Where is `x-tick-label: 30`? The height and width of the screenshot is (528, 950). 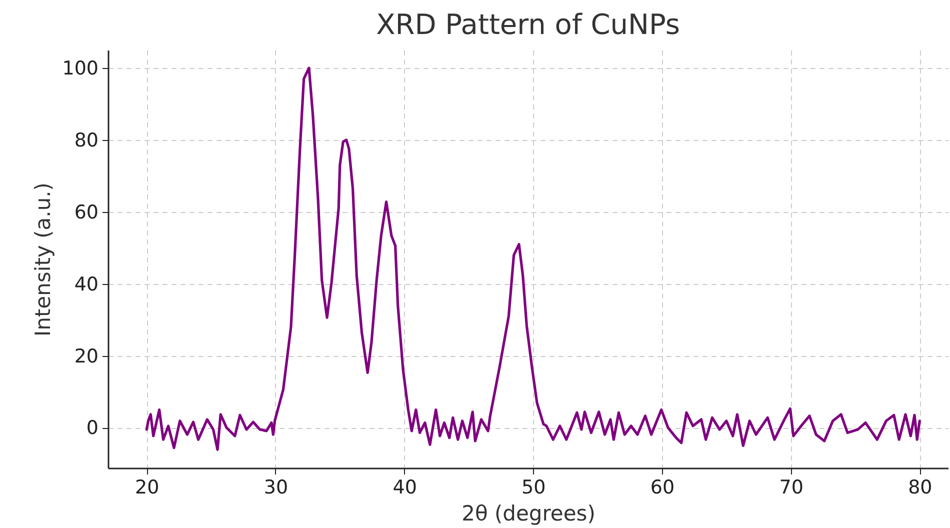 x-tick-label: 30 is located at coordinates (276, 487).